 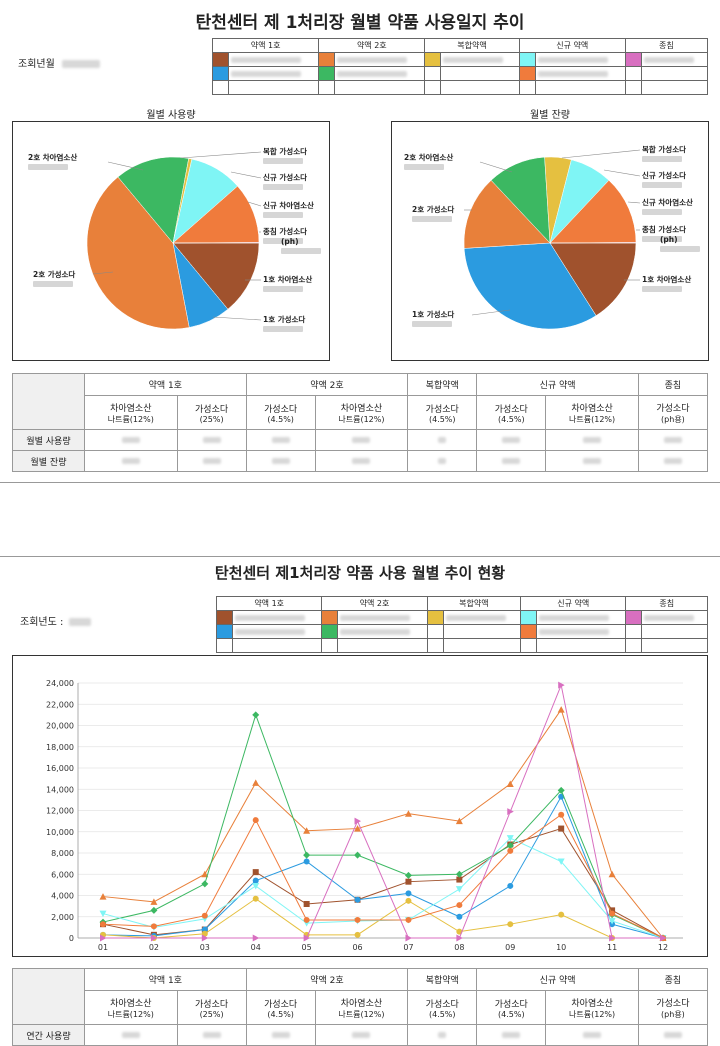 I want to click on sub-header-line: (4.5%), so click(x=442, y=419).